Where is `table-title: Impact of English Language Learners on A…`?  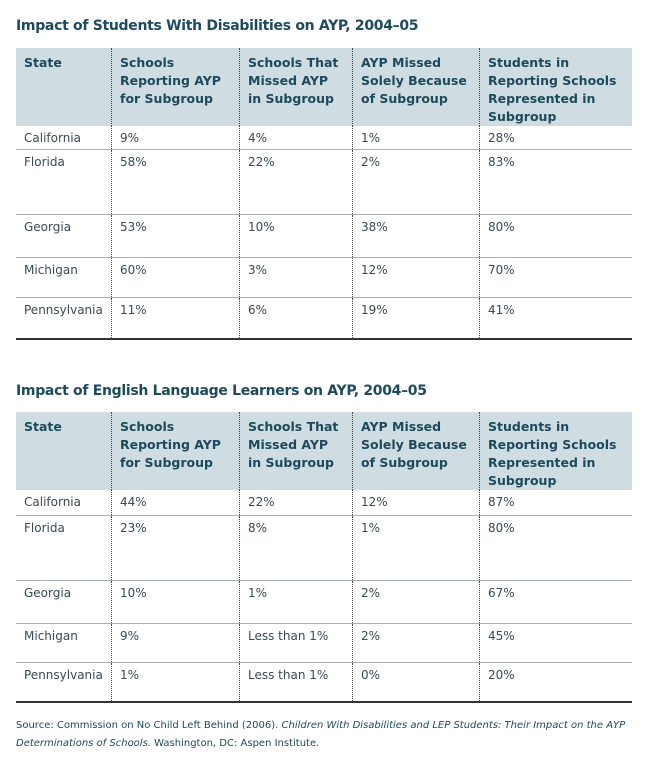 table-title: Impact of English Language Learners on A… is located at coordinates (221, 391).